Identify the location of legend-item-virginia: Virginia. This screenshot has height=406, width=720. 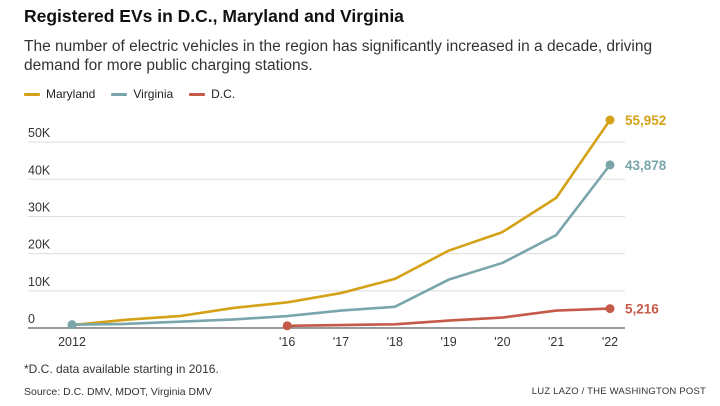
(142, 94).